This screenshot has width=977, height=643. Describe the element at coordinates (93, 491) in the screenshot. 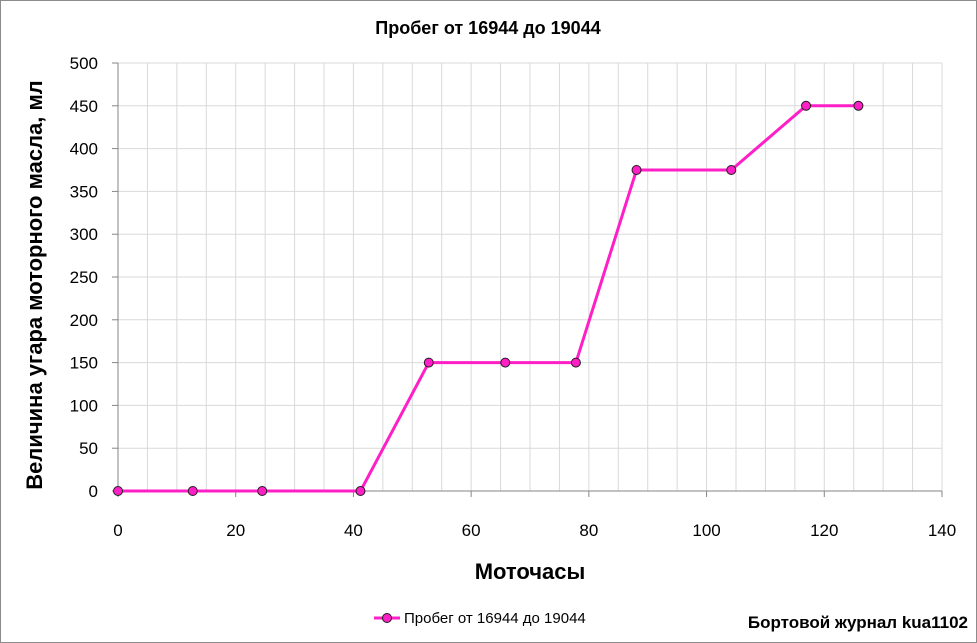

I see `y-tick-label: 0` at that location.